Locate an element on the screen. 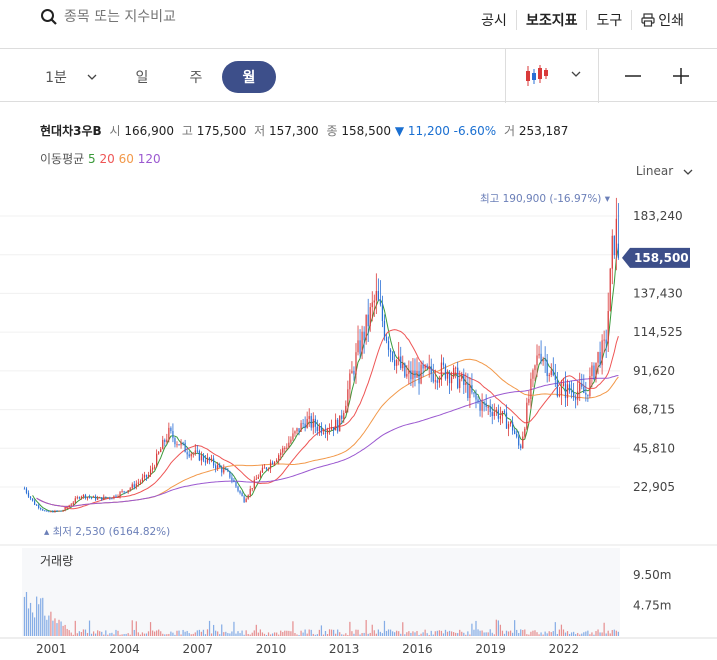  search-input is located at coordinates (174, 17).